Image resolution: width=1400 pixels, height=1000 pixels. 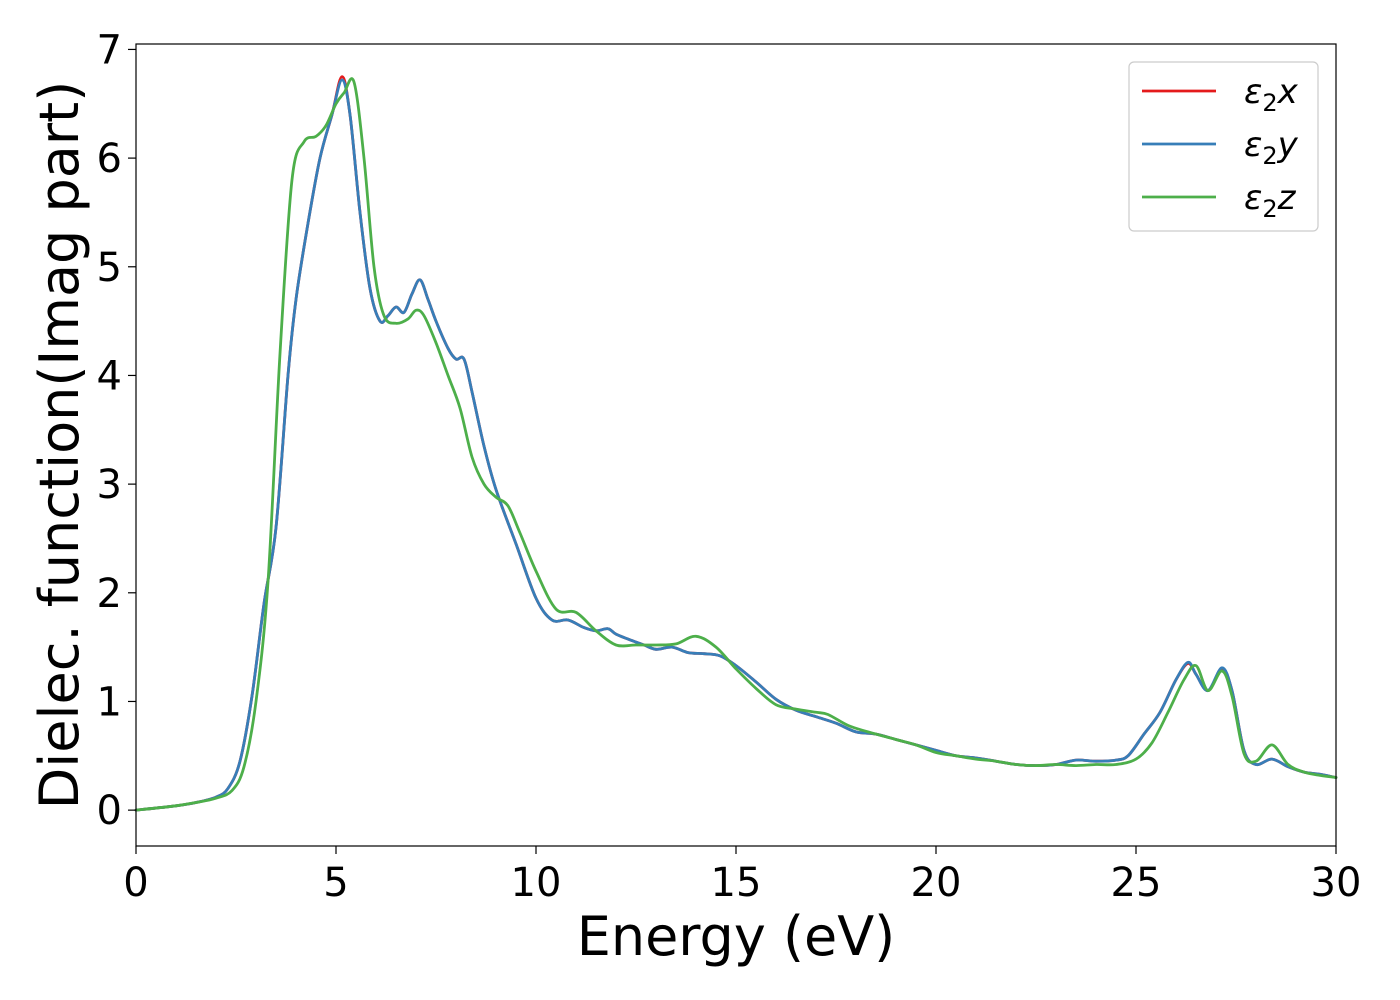 What do you see at coordinates (936, 883) in the screenshot?
I see `x-tick-label: 20` at bounding box center [936, 883].